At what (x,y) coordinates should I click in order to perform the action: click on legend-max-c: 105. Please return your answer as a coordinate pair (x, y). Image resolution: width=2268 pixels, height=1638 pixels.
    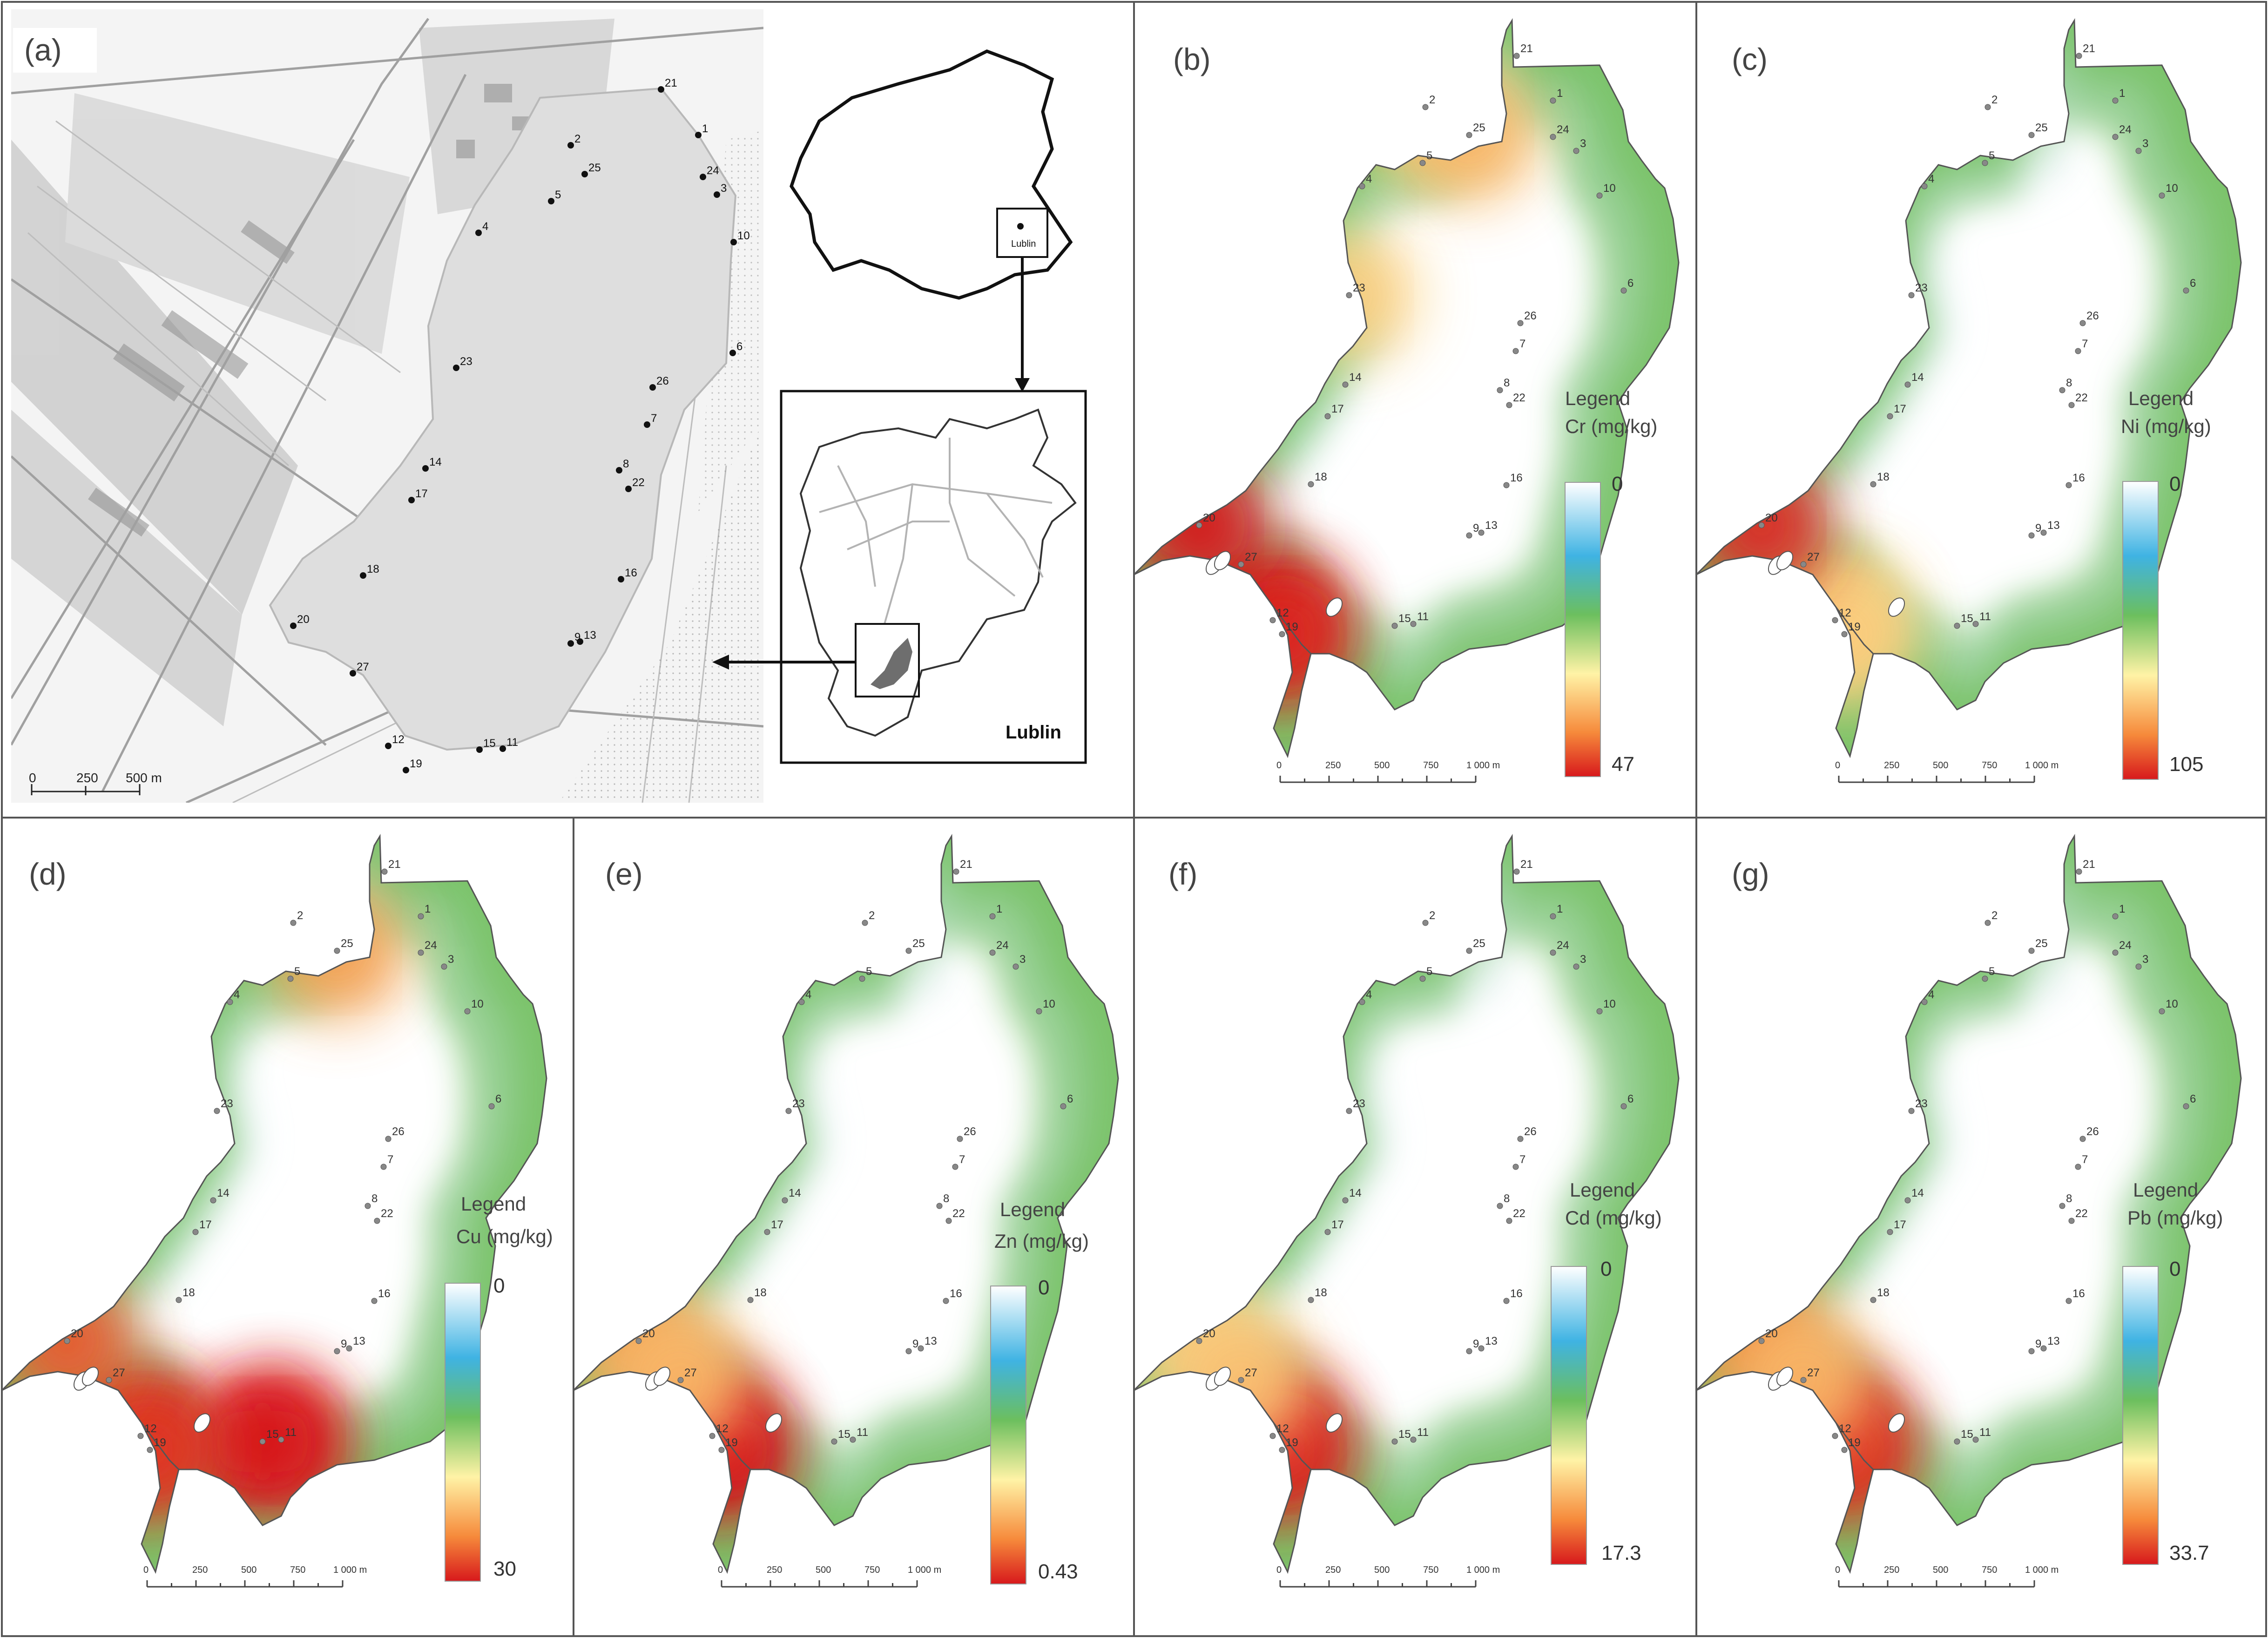
    Looking at the image, I should click on (2186, 764).